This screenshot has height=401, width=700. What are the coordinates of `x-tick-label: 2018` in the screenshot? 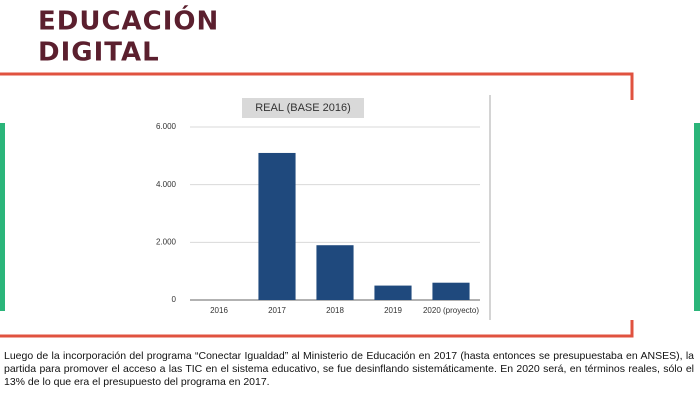 It's located at (335, 310).